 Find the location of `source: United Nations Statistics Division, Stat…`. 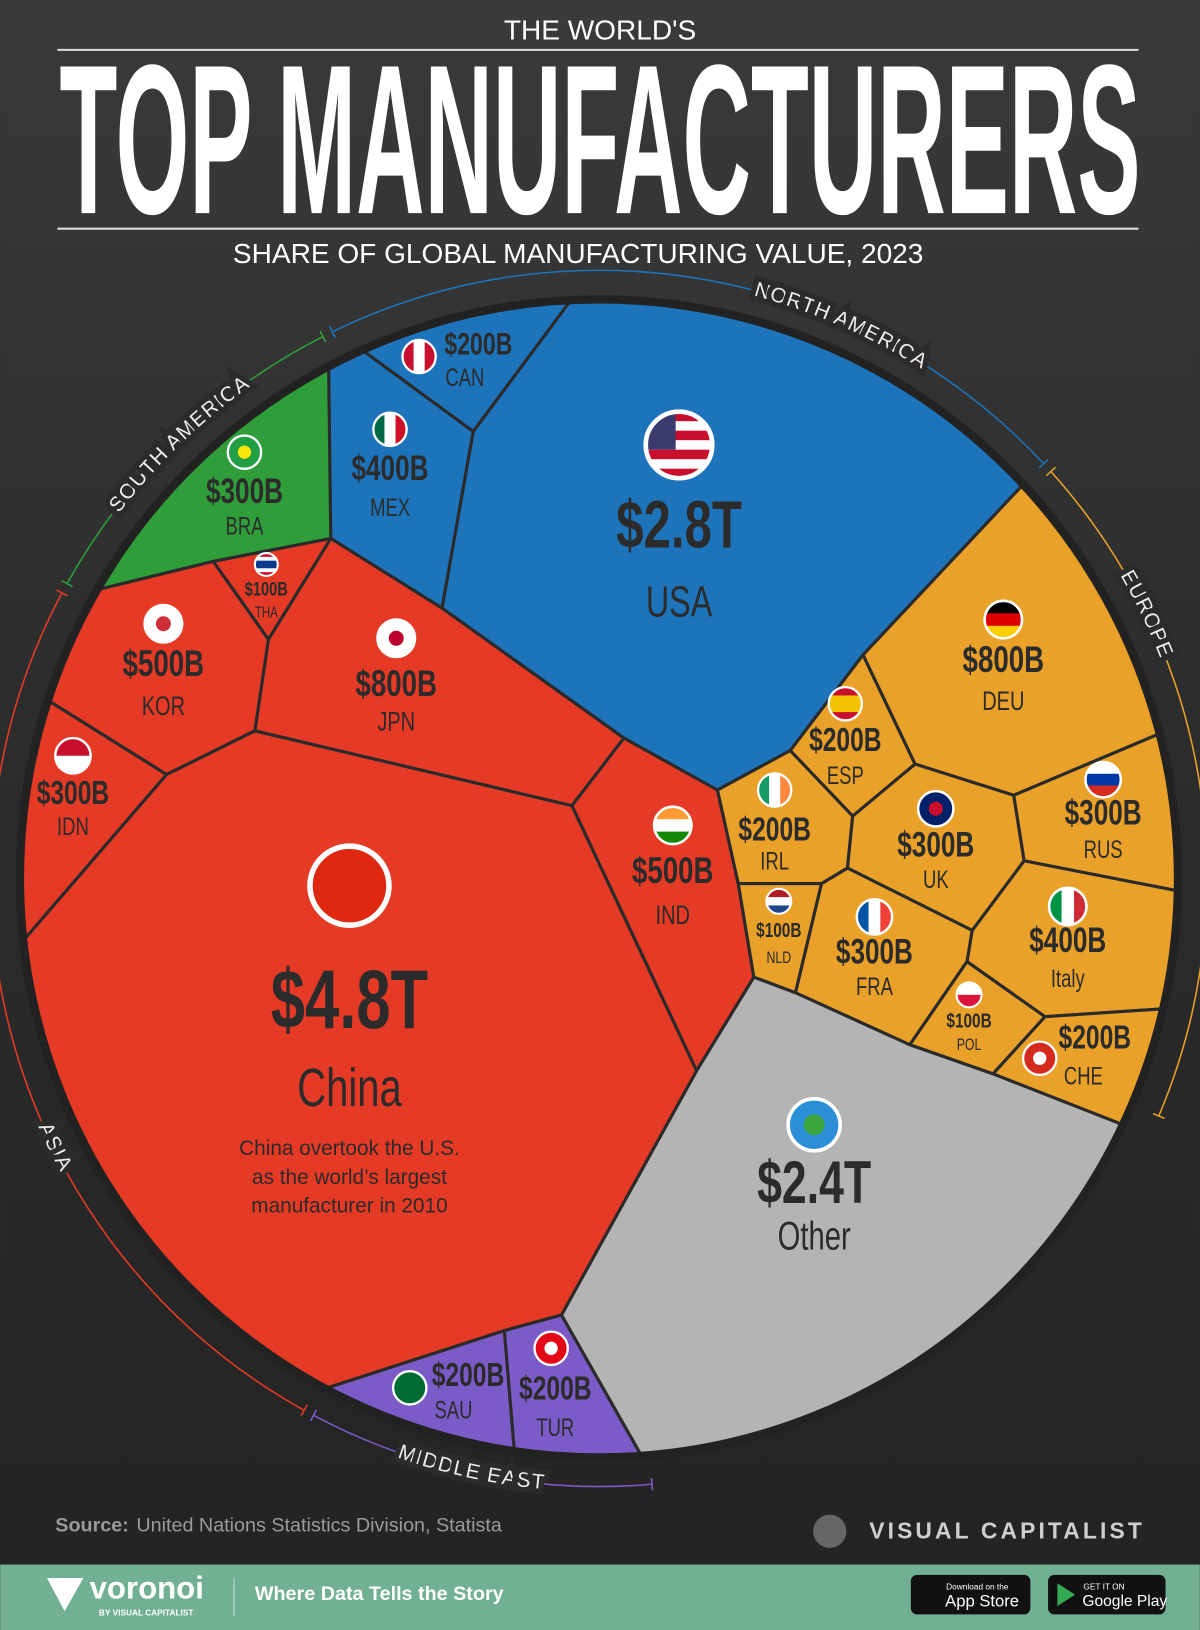

source: United Nations Statistics Division, Stat… is located at coordinates (319, 1525).